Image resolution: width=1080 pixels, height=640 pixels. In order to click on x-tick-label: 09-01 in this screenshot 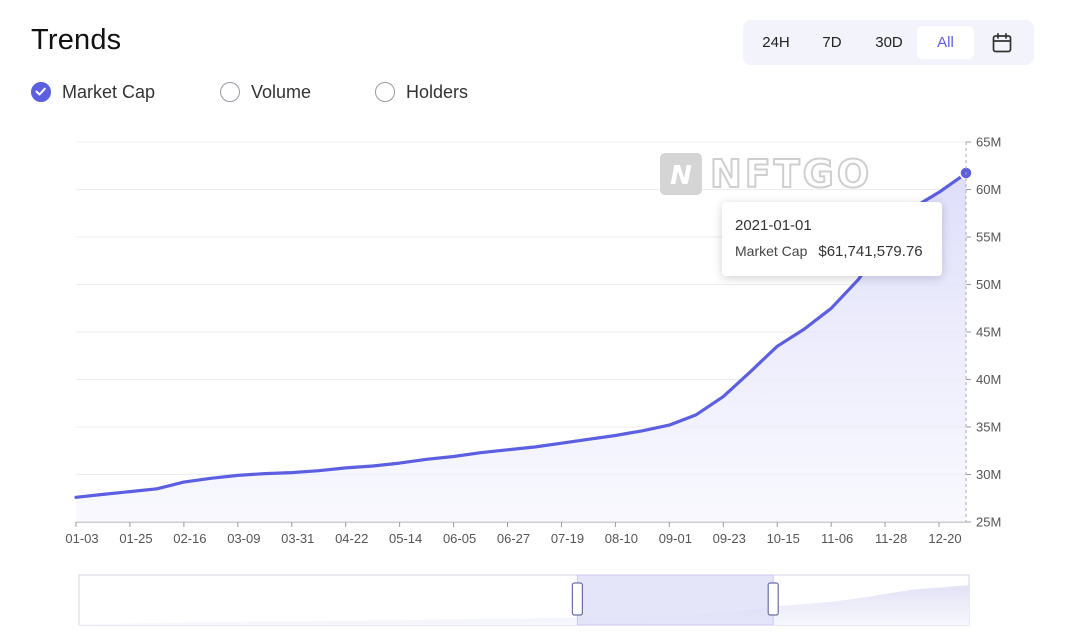, I will do `click(675, 538)`.